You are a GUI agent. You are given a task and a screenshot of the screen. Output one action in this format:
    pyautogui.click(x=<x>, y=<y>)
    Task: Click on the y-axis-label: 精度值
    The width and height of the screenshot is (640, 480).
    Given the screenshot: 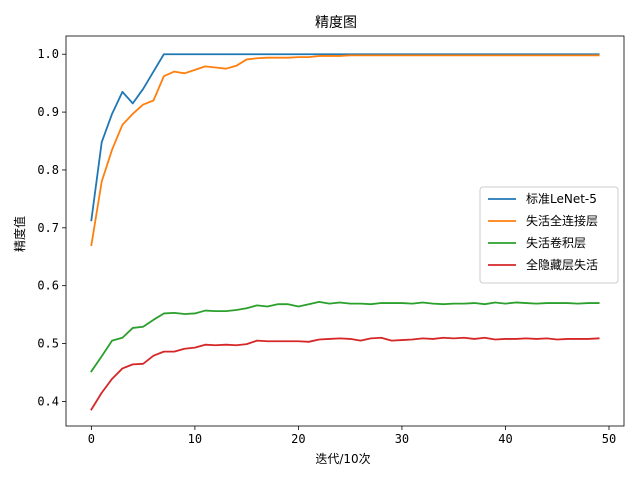 What is the action you would take?
    pyautogui.click(x=19, y=234)
    